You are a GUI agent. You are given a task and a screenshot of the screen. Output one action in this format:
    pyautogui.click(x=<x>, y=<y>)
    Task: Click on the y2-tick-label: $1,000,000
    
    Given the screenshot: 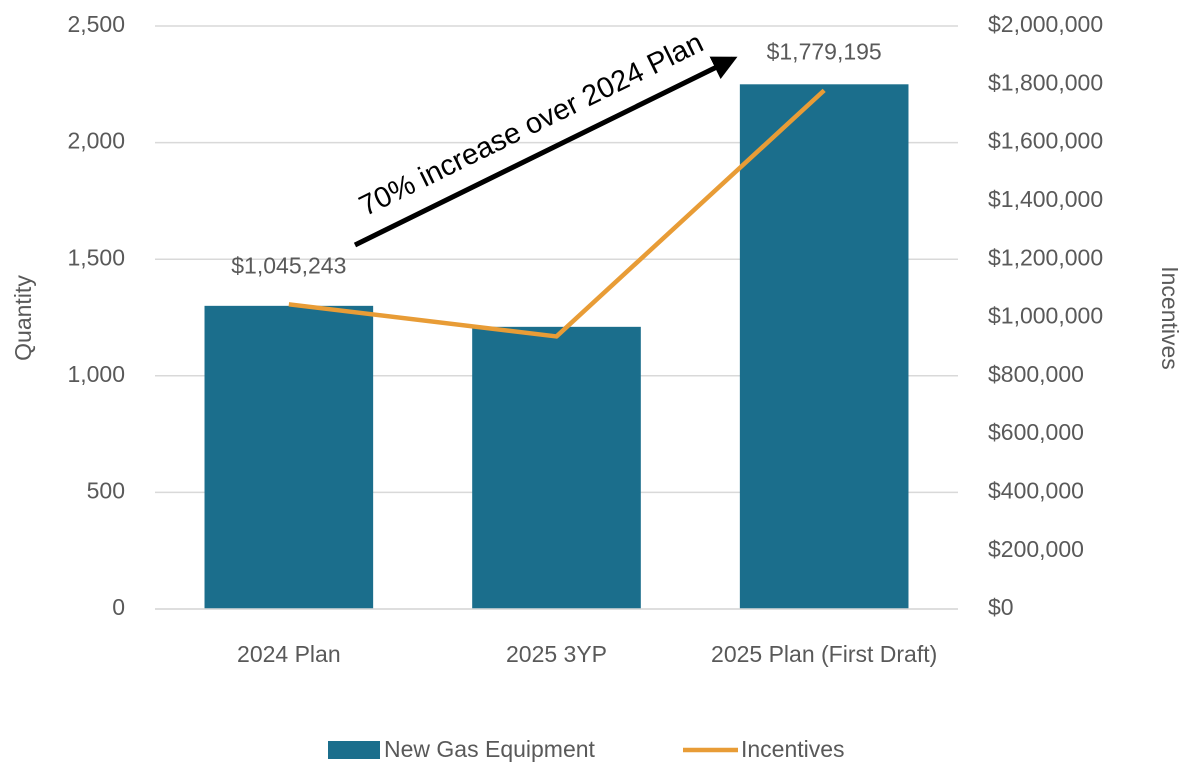 What is the action you would take?
    pyautogui.click(x=1045, y=316)
    